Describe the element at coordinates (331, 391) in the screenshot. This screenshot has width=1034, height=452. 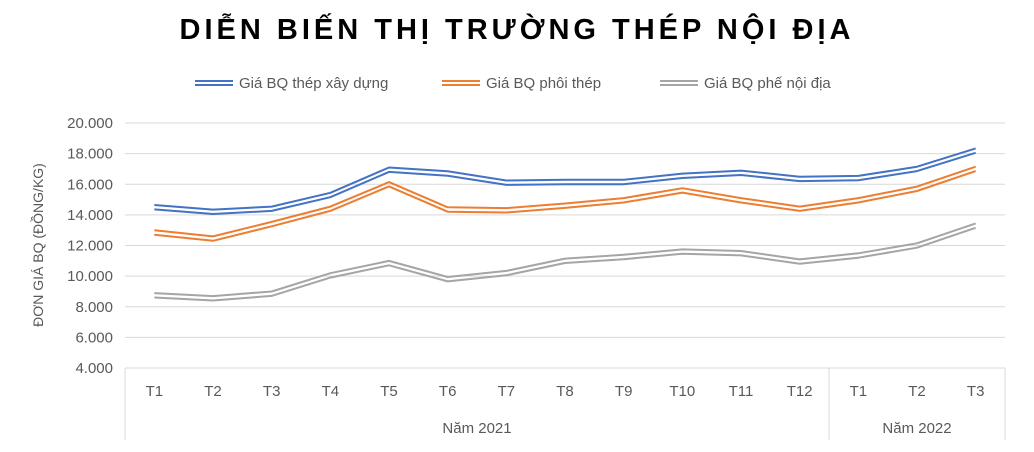
I see `x-tick-label-3: T4` at that location.